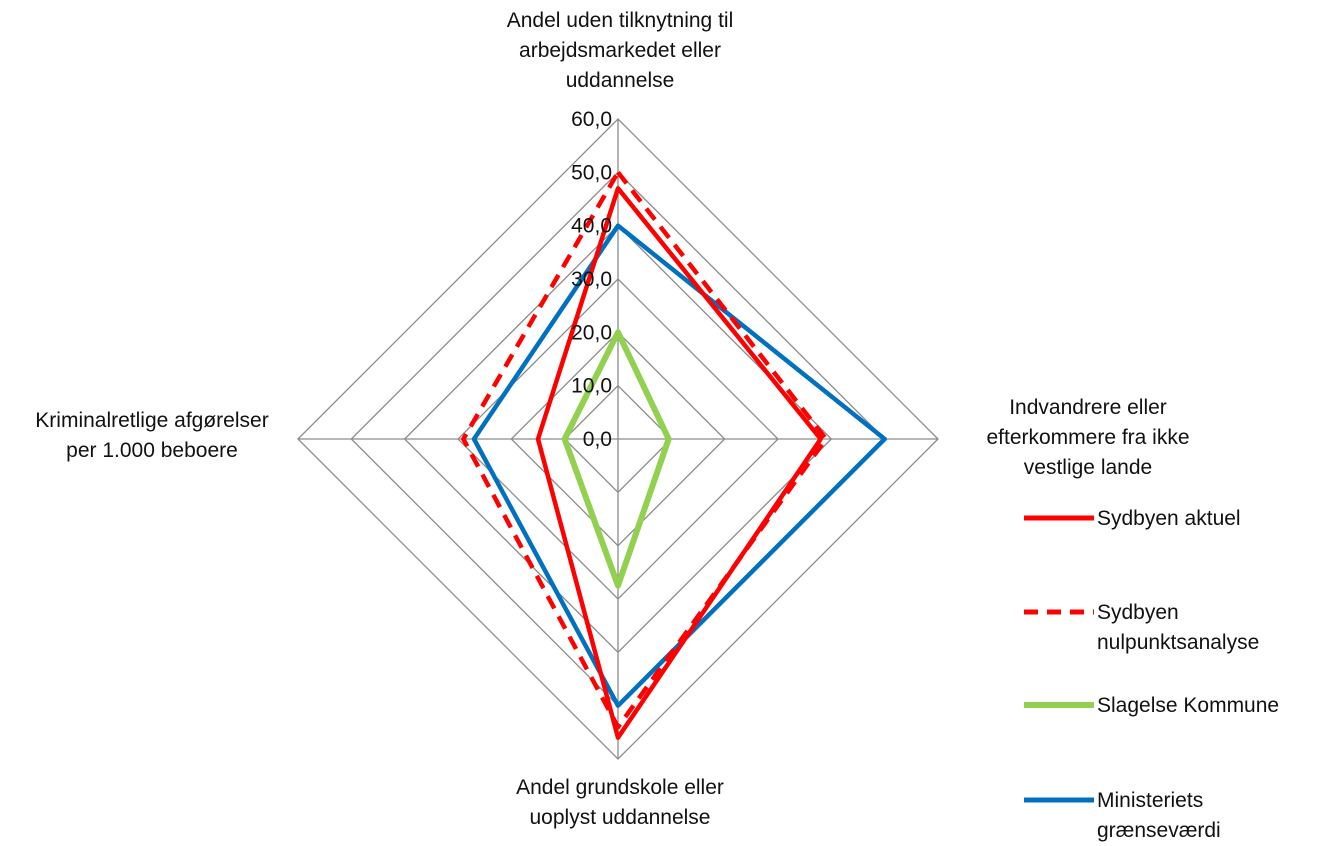  I want to click on tick-label-20: 20,0, so click(591, 332).